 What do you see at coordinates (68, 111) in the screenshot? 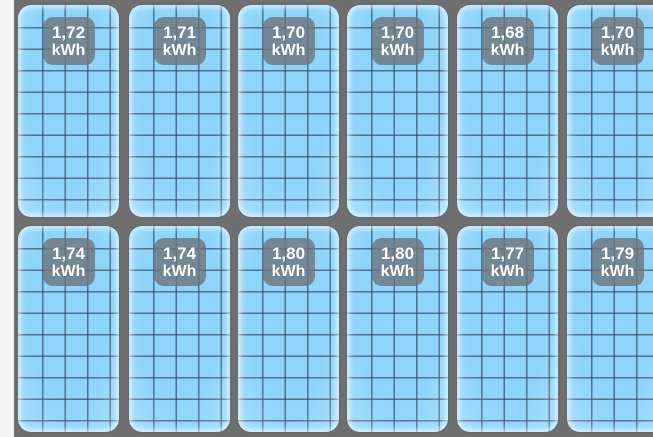
I see `solar-panel: 1,72 kWh` at bounding box center [68, 111].